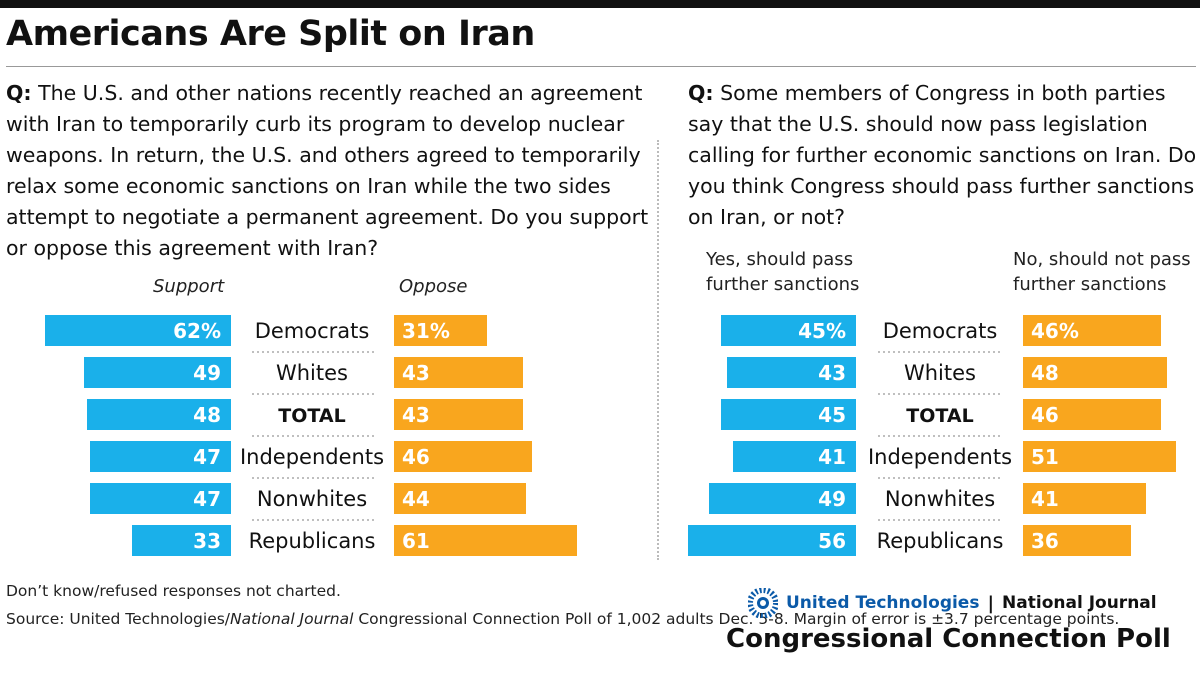 The image size is (1200, 675). I want to click on label-support-whites: 49, so click(207, 373).